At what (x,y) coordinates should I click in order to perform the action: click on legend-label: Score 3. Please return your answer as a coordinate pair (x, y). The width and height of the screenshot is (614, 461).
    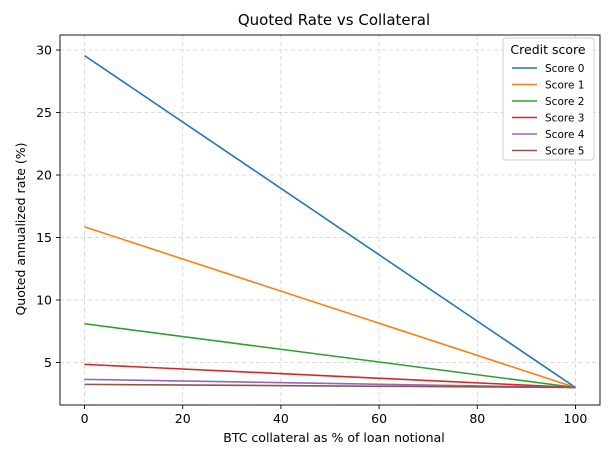
    Looking at the image, I should click on (564, 119).